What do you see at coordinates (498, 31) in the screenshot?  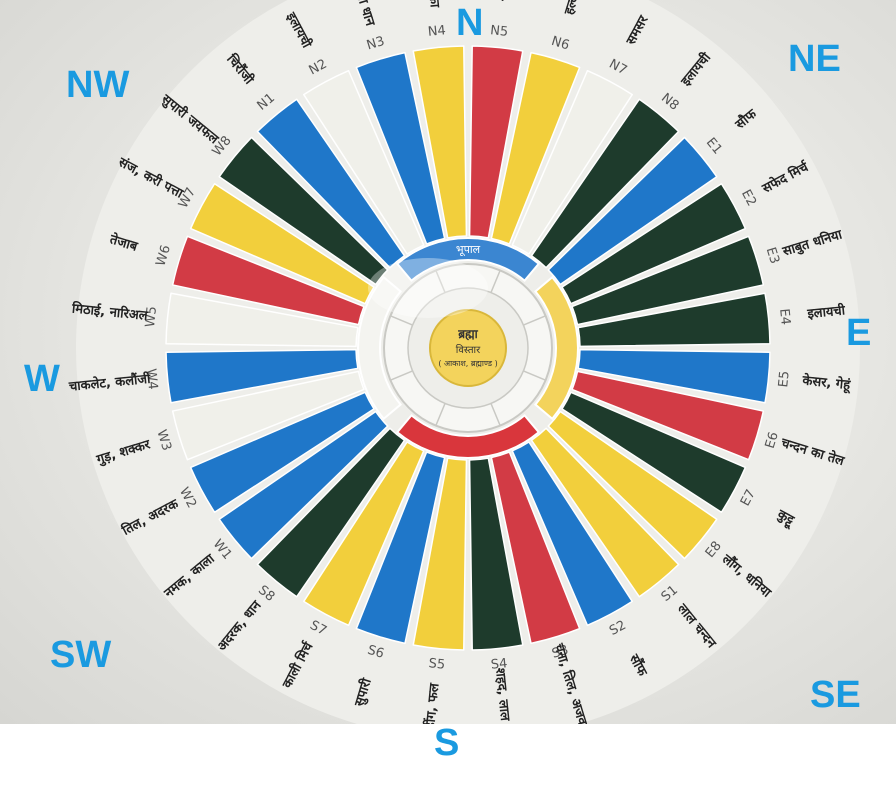 I see `zone-code-label: N5` at bounding box center [498, 31].